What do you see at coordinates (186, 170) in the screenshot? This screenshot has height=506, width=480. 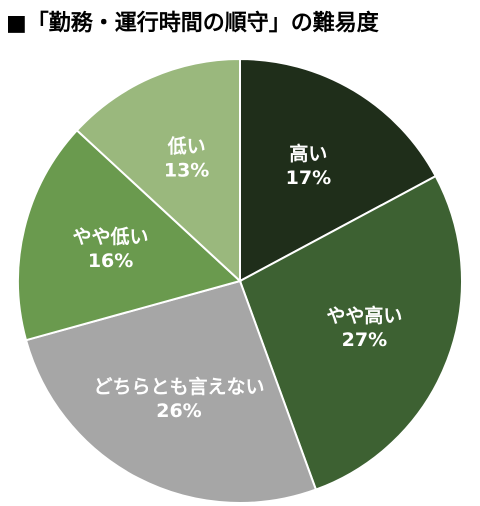 I see `slice-value-label: 13%` at bounding box center [186, 170].